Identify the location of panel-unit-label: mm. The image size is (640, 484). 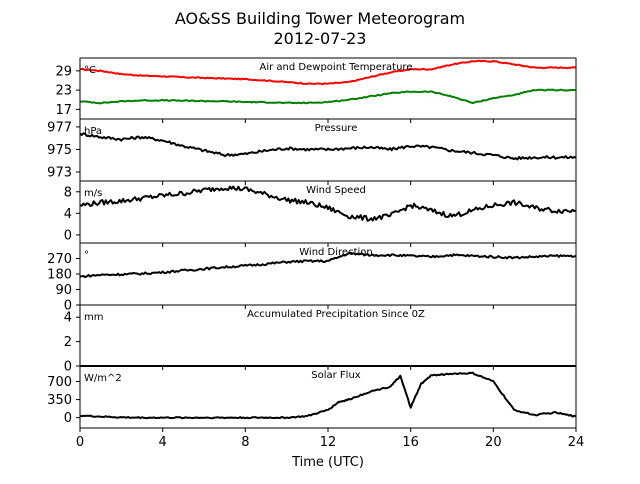
(93, 317).